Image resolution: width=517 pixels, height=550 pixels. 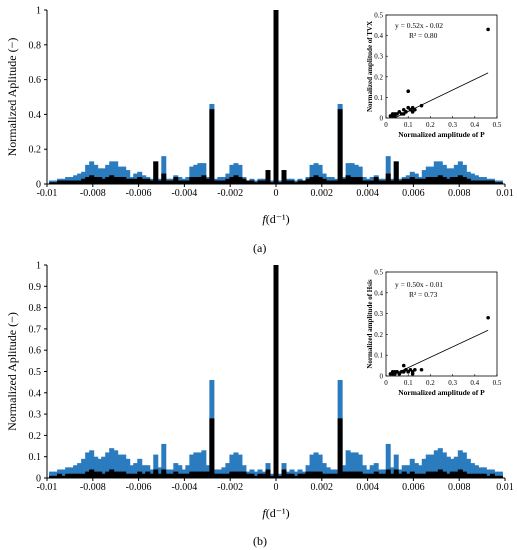 I want to click on x-tick-label: -0.008, so click(x=93, y=487).